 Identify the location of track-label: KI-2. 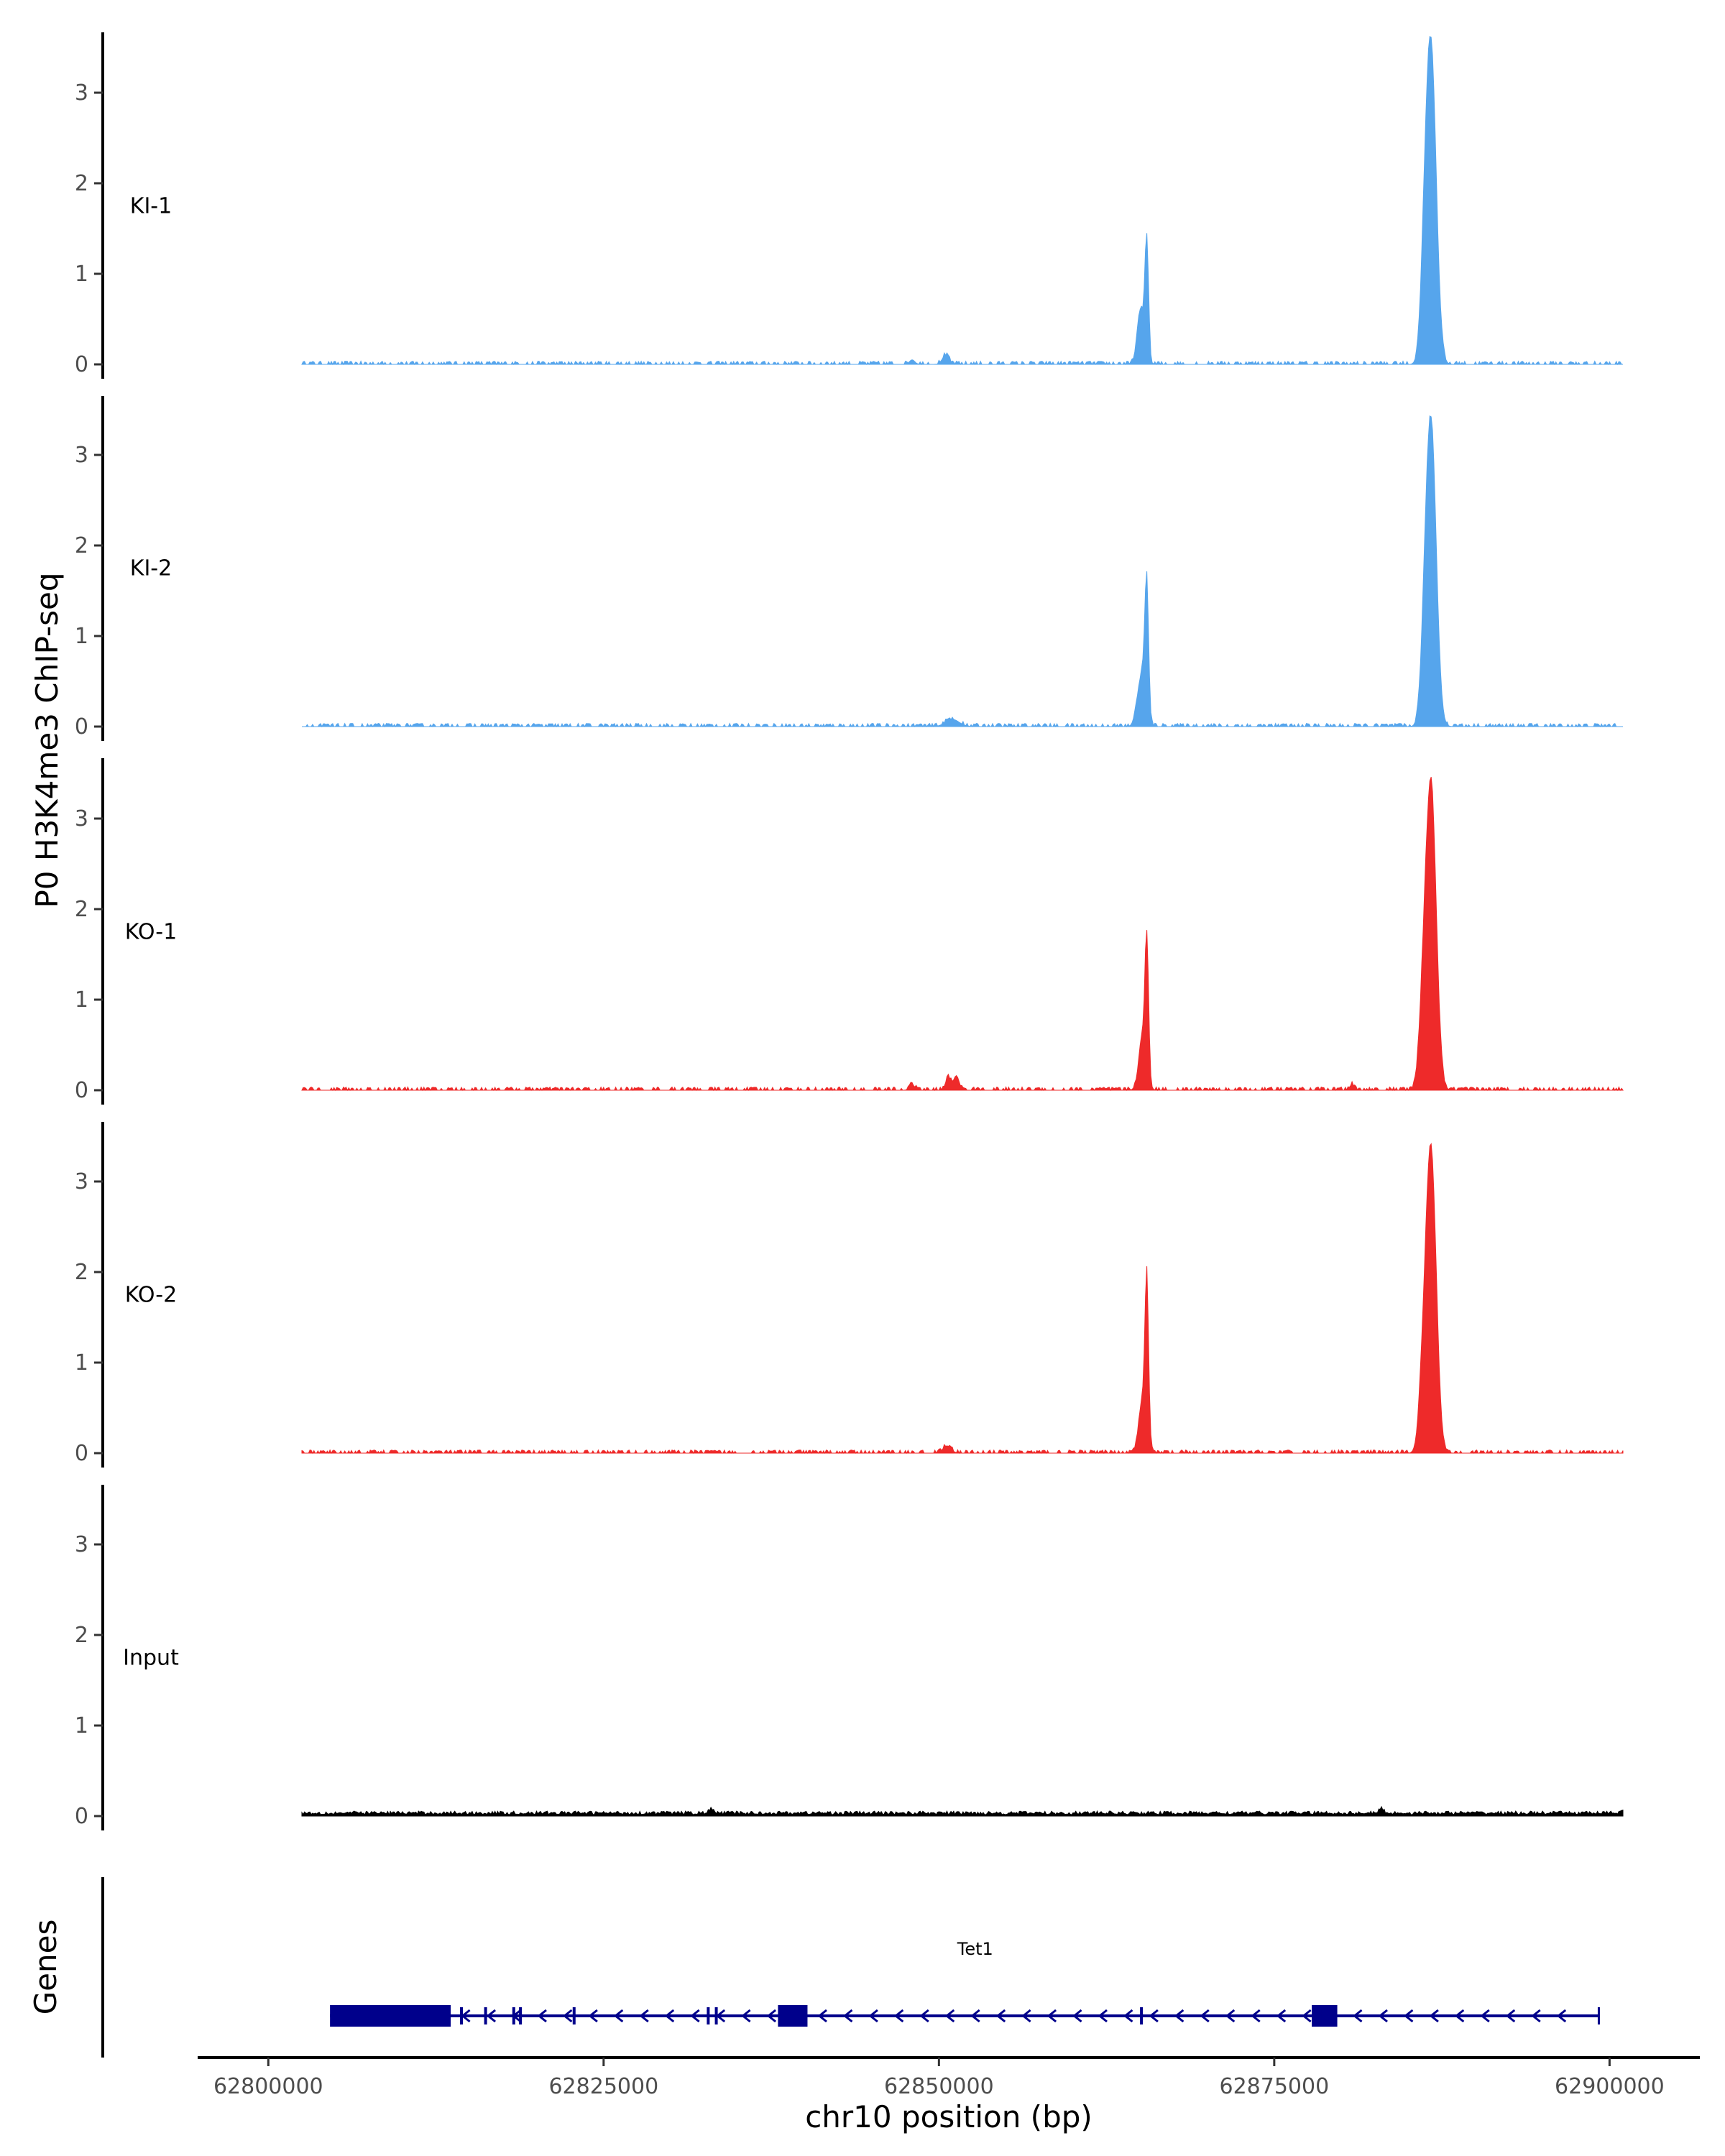
(151, 568).